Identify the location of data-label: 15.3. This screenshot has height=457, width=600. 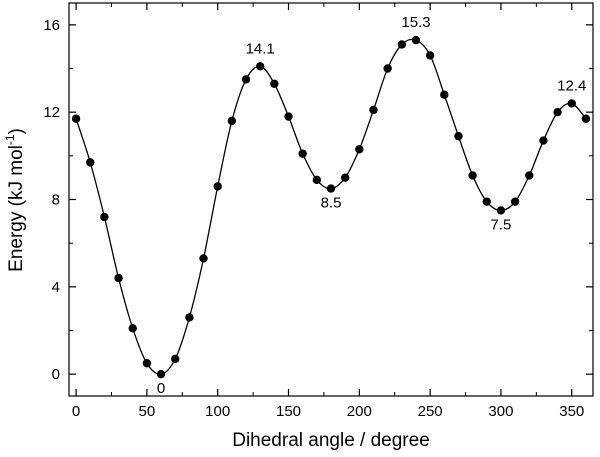
(415, 22).